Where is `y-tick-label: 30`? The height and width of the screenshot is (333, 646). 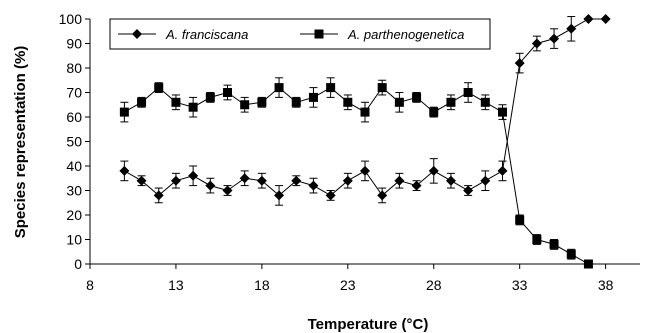 y-tick-label: 30 is located at coordinates (74, 191).